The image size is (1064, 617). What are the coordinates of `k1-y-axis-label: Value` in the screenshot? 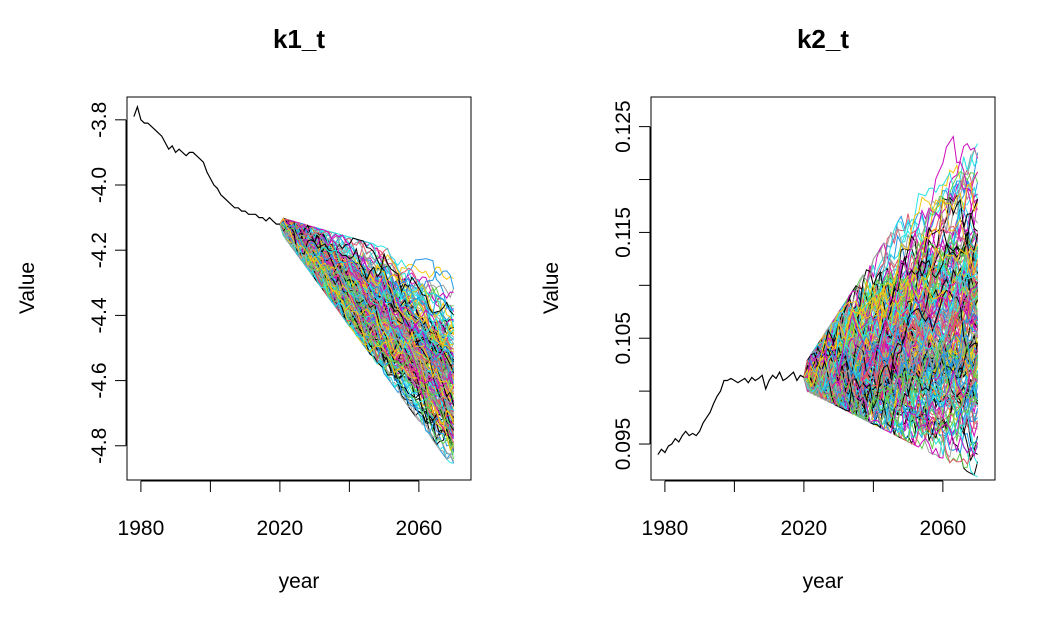 It's located at (27, 288).